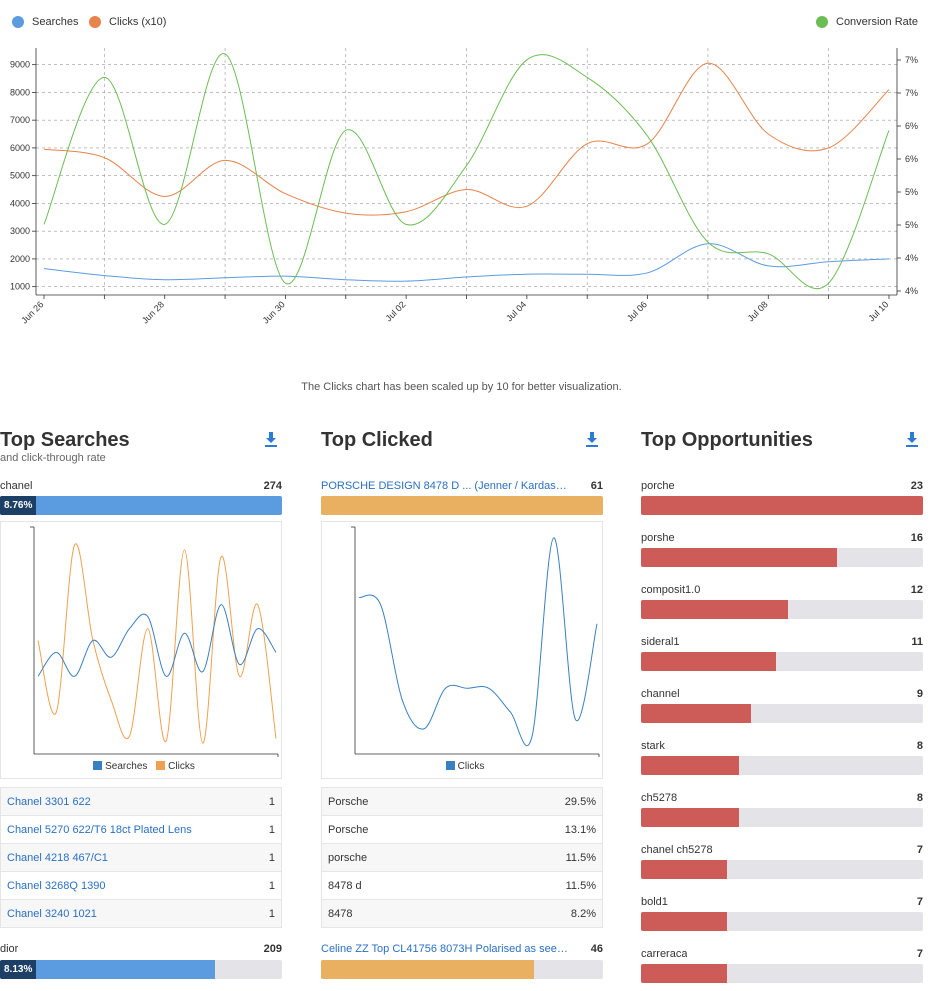 The height and width of the screenshot is (991, 933). I want to click on mini-searches-line, so click(157, 640).